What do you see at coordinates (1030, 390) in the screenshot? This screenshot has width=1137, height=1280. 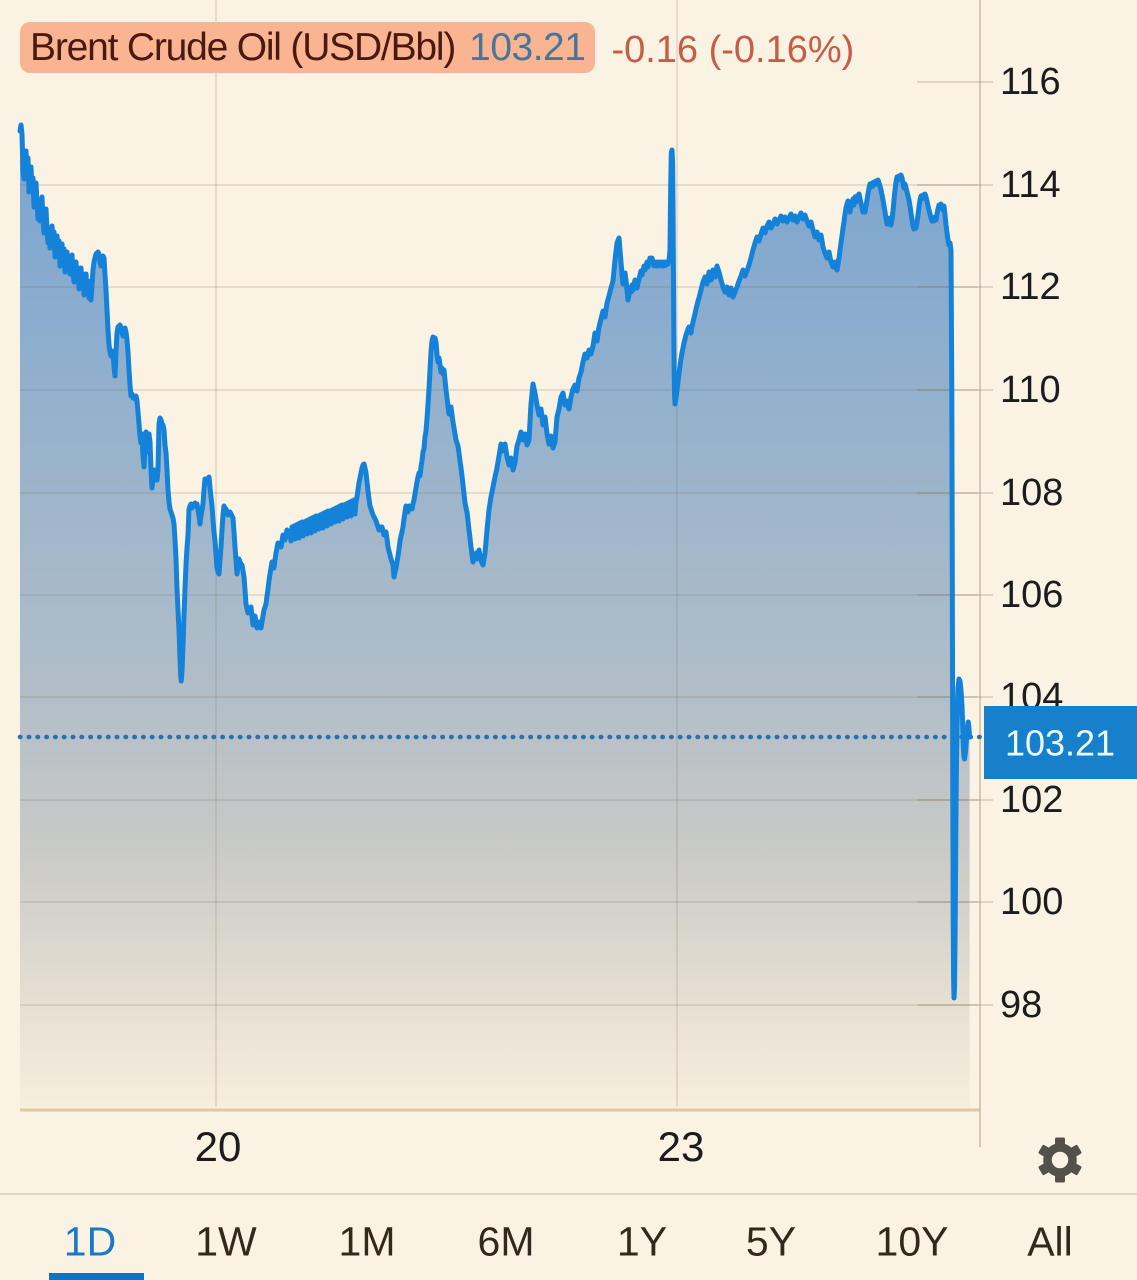 I see `svg-text: 110` at bounding box center [1030, 390].